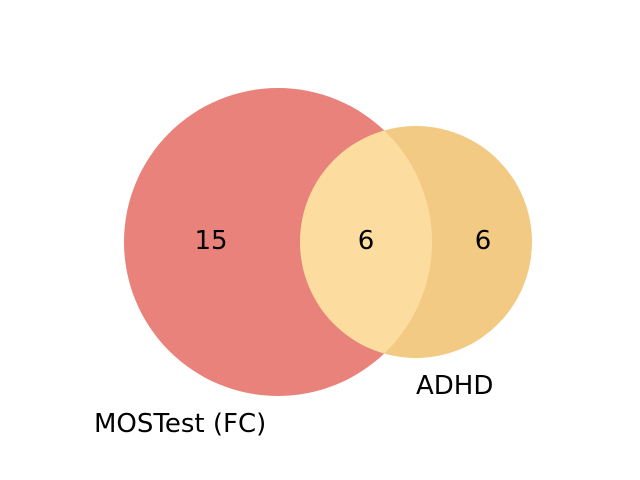 The width and height of the screenshot is (640, 480). Describe the element at coordinates (210, 241) in the screenshot. I see `count-mostest-only: 15` at that location.